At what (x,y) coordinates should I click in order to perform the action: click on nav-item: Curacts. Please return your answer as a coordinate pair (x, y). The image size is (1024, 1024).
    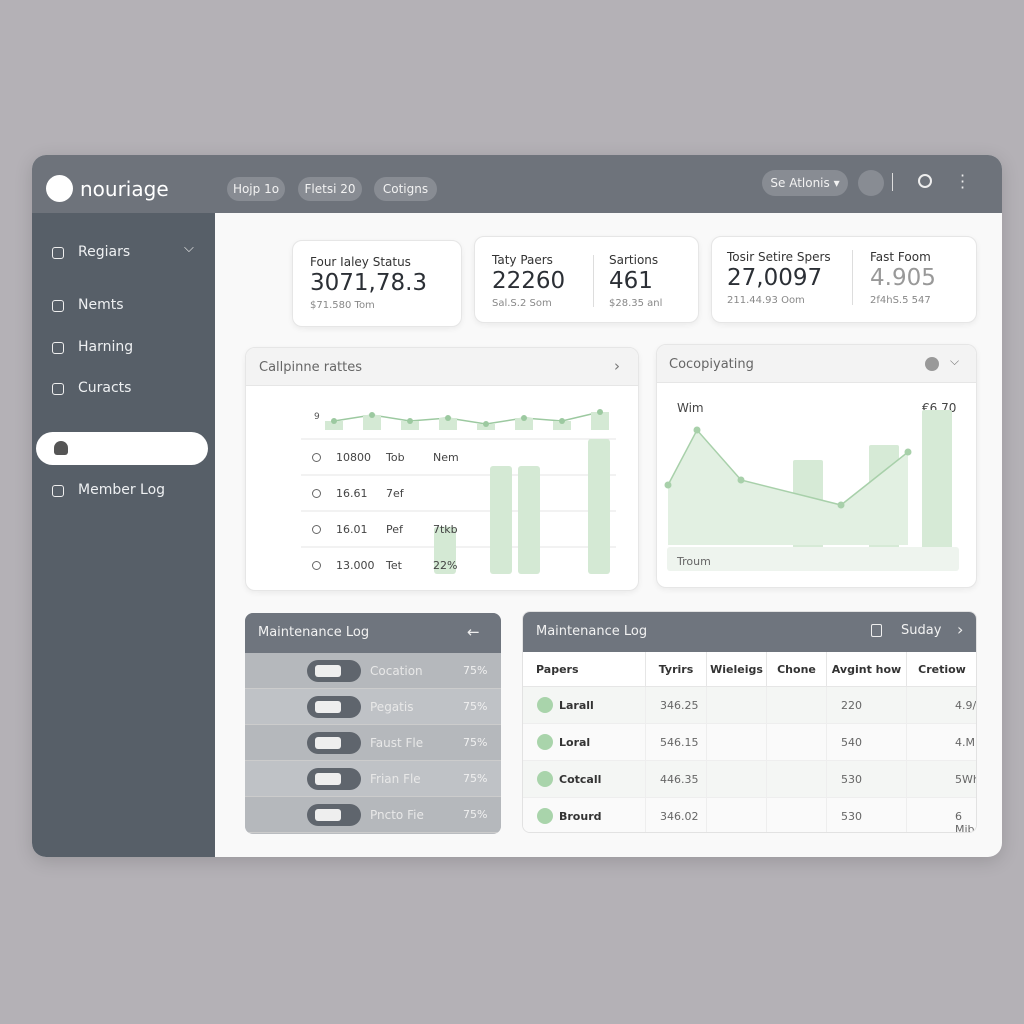
    Looking at the image, I should click on (105, 388).